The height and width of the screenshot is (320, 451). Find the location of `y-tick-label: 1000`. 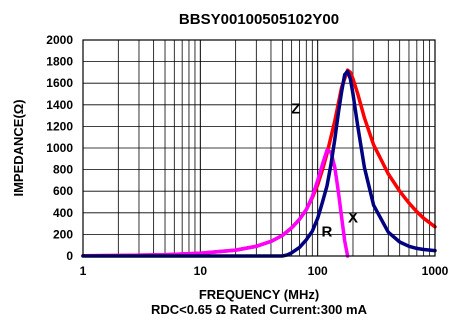

y-tick-label: 1000 is located at coordinates (59, 148).